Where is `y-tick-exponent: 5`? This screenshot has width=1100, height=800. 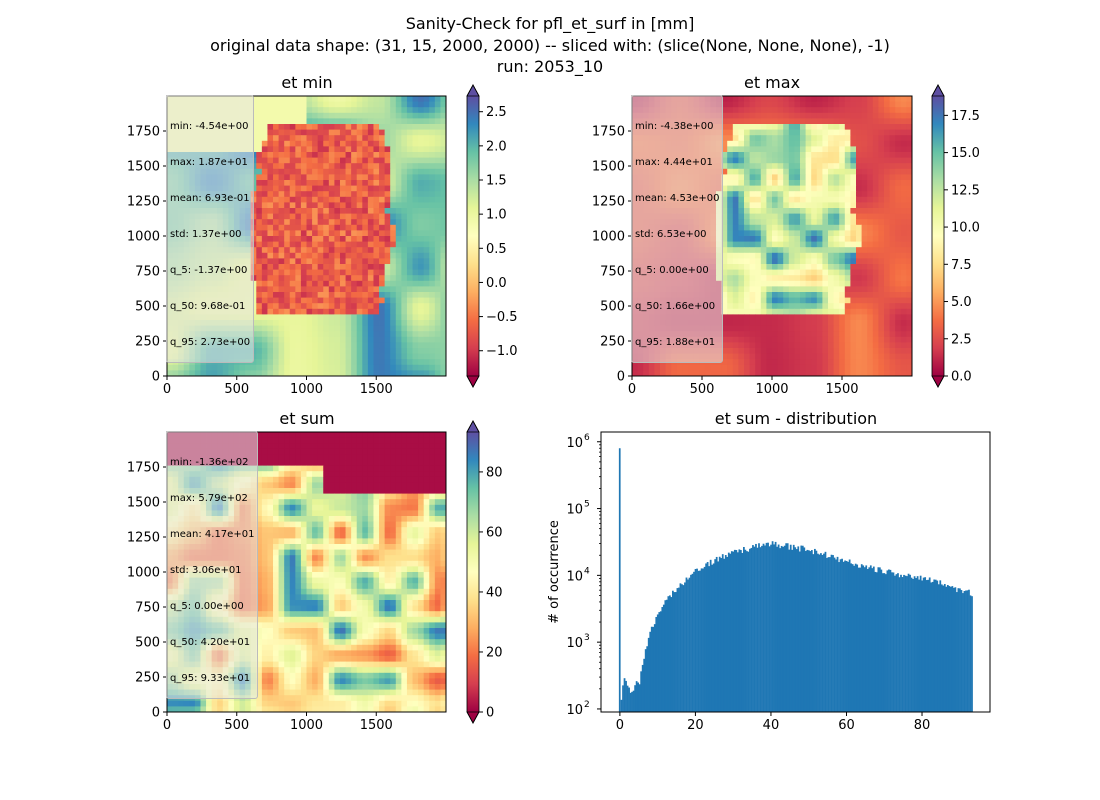 y-tick-exponent: 5 is located at coordinates (587, 505).